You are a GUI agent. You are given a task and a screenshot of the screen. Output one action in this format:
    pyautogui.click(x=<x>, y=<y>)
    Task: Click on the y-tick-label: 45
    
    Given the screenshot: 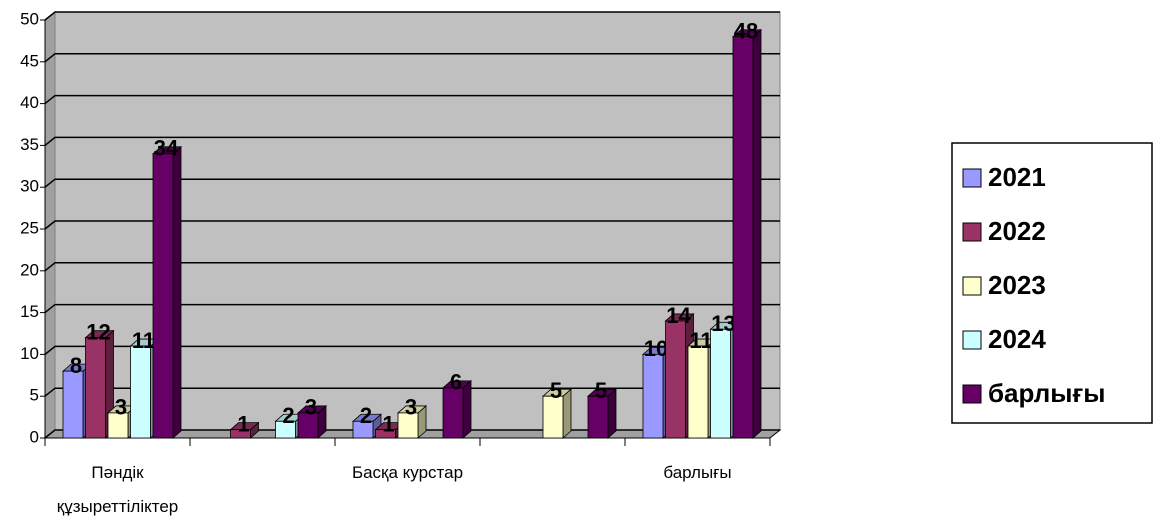 What is the action you would take?
    pyautogui.click(x=29, y=60)
    